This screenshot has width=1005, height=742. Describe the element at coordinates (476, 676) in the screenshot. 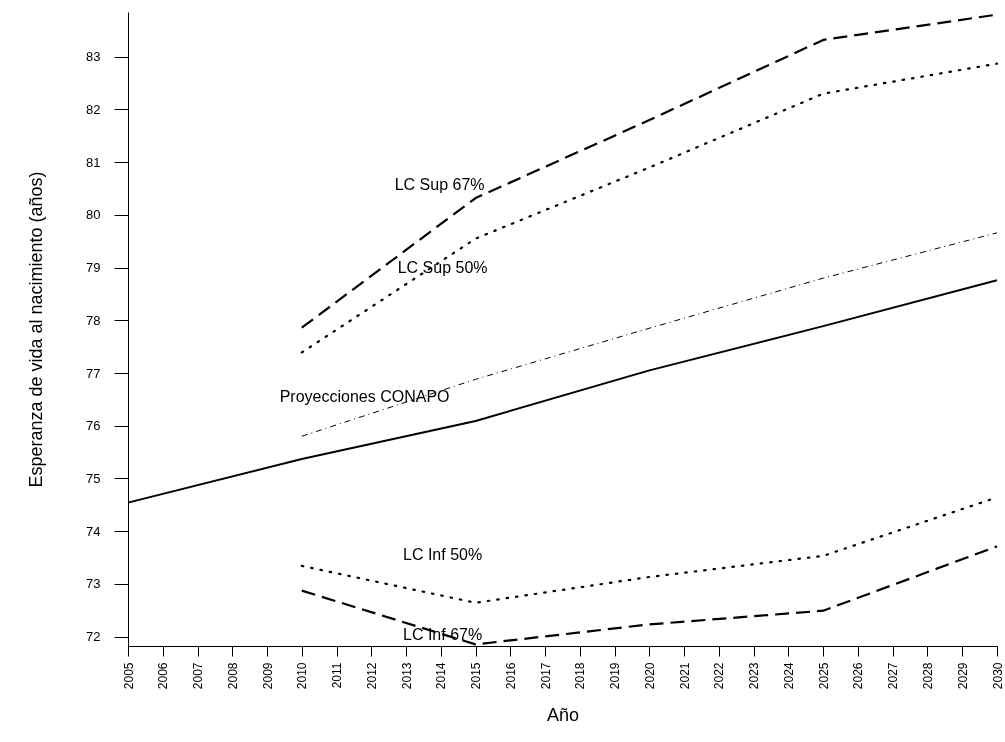

I see `x-tick-label: 2015` at that location.